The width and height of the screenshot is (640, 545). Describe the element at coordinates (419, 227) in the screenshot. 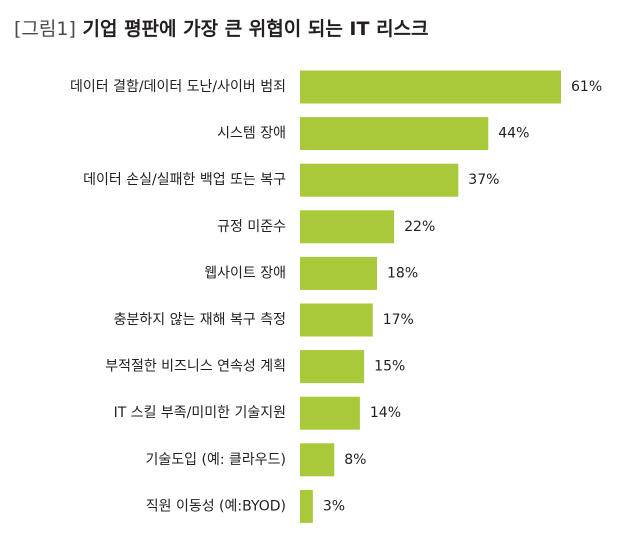

I see `value-label: 22%` at that location.